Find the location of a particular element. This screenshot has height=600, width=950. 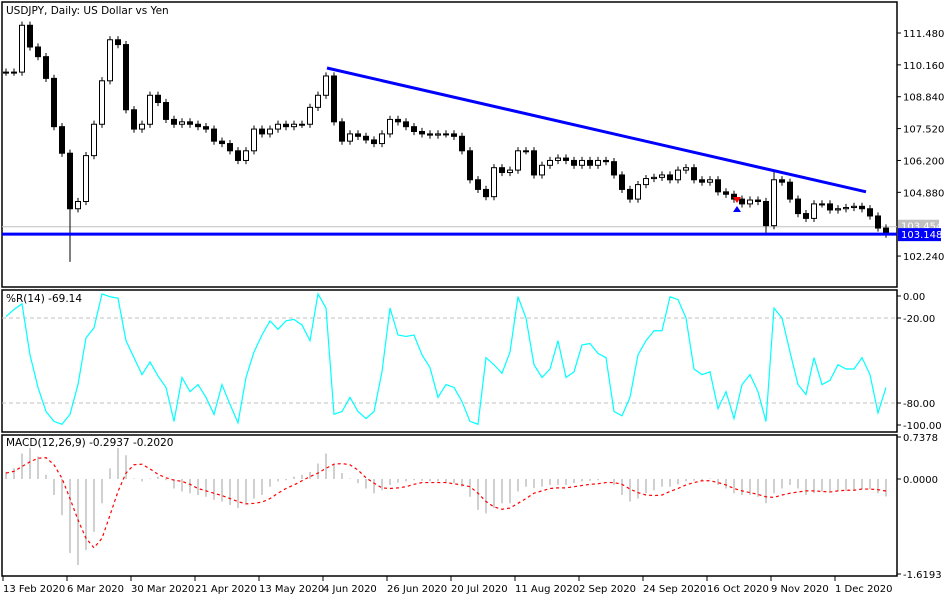

wpr-tick-label: -80.00 is located at coordinates (919, 404).